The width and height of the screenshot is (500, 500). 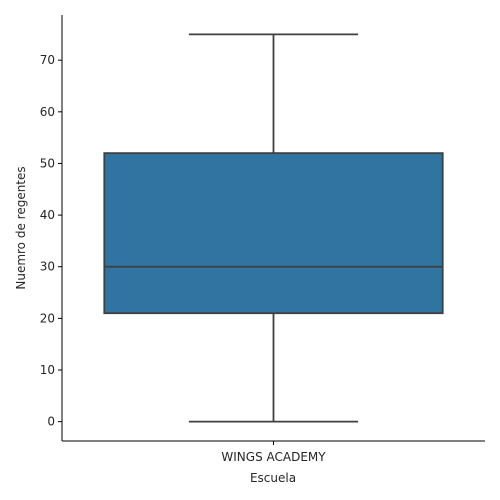 I want to click on y-tick-label: 60, so click(x=47, y=112).